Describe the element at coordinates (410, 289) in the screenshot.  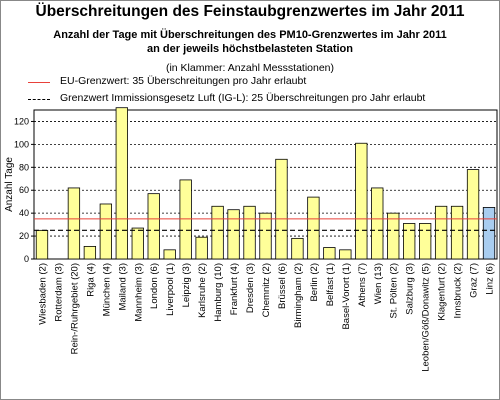
I see `x-tick-label: Salzburg (3)` at that location.